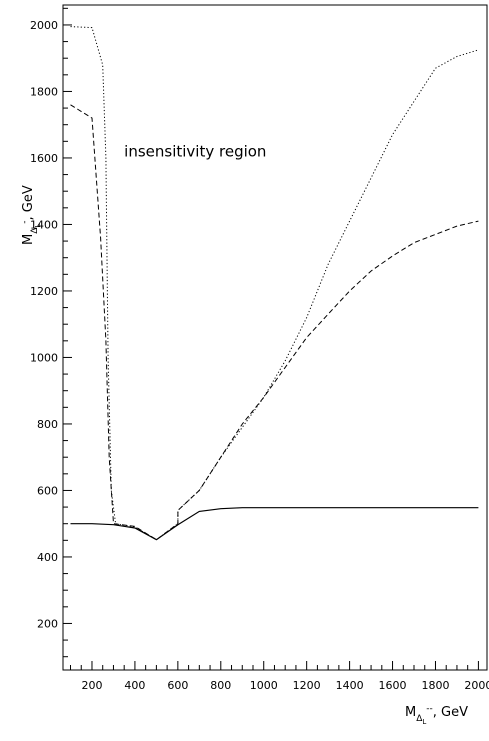  What do you see at coordinates (91, 685) in the screenshot?
I see `x-tick-label: 200` at bounding box center [91, 685].